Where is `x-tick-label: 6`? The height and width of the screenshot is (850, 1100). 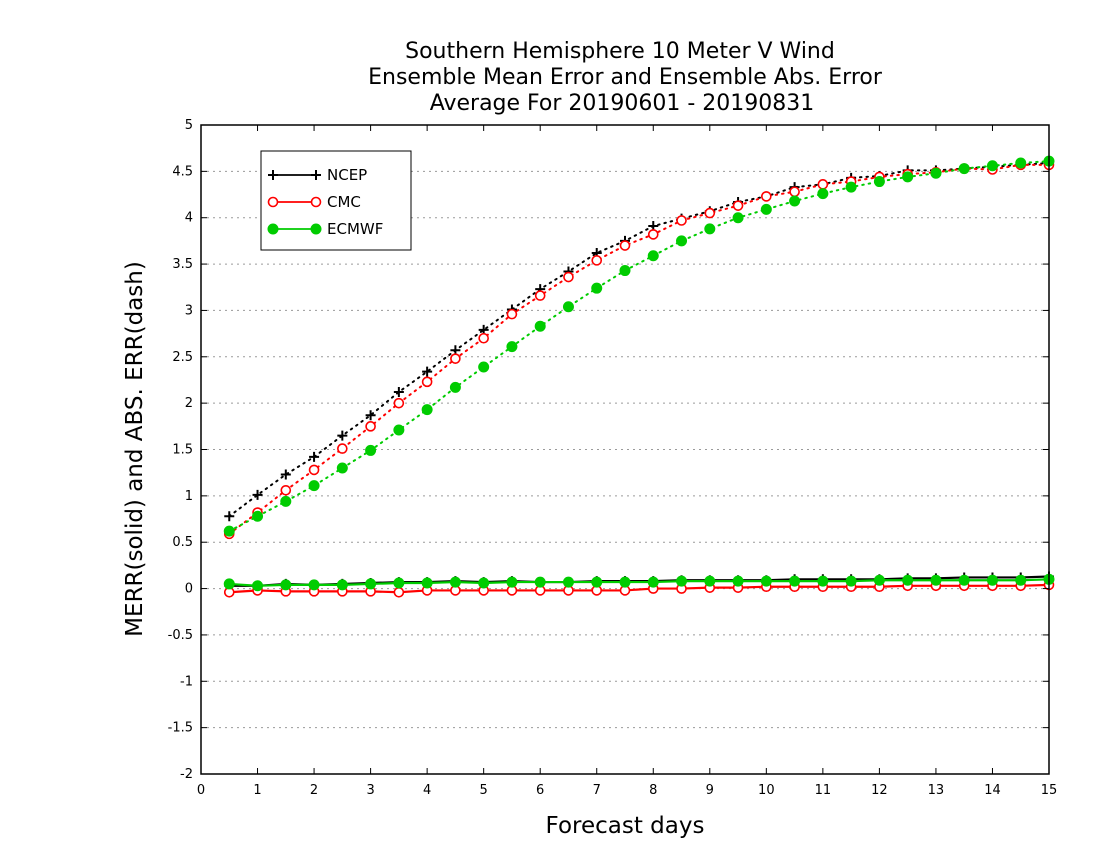 x-tick-label: 6 is located at coordinates (540, 790).